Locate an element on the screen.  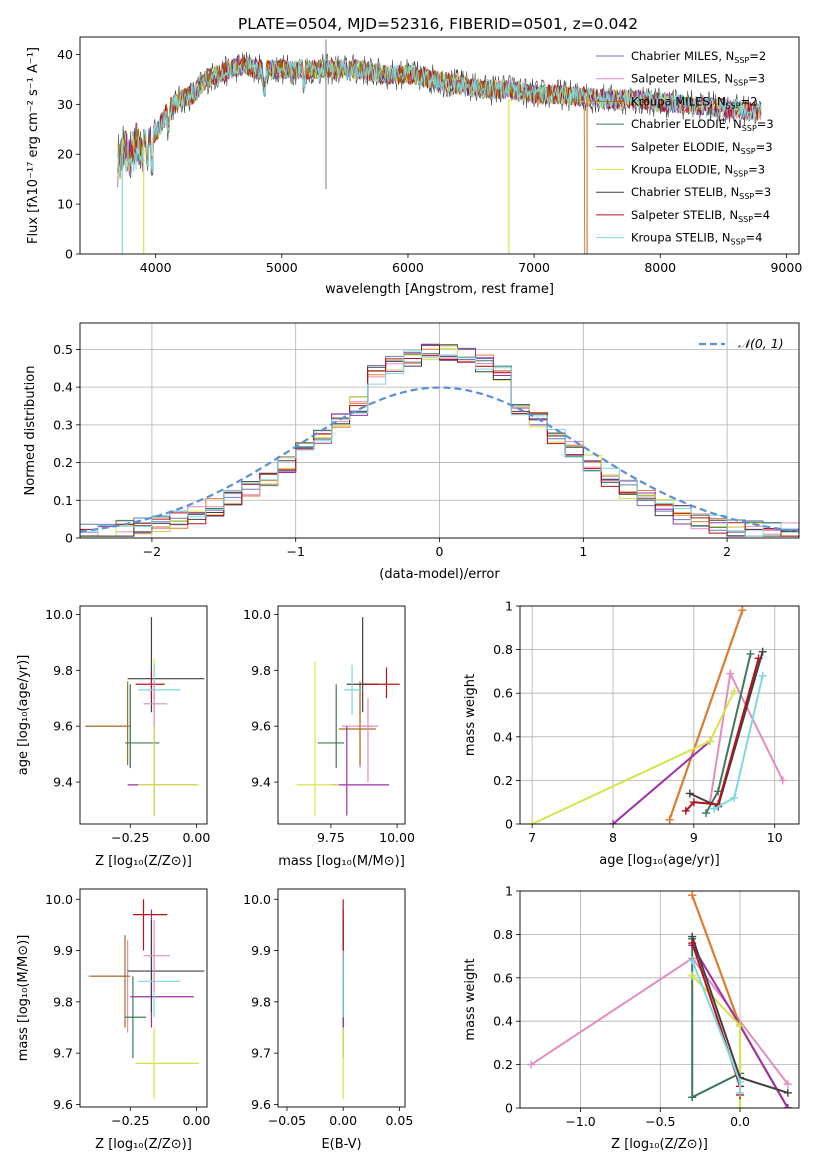
x-tick-label: 0 is located at coordinates (440, 551).